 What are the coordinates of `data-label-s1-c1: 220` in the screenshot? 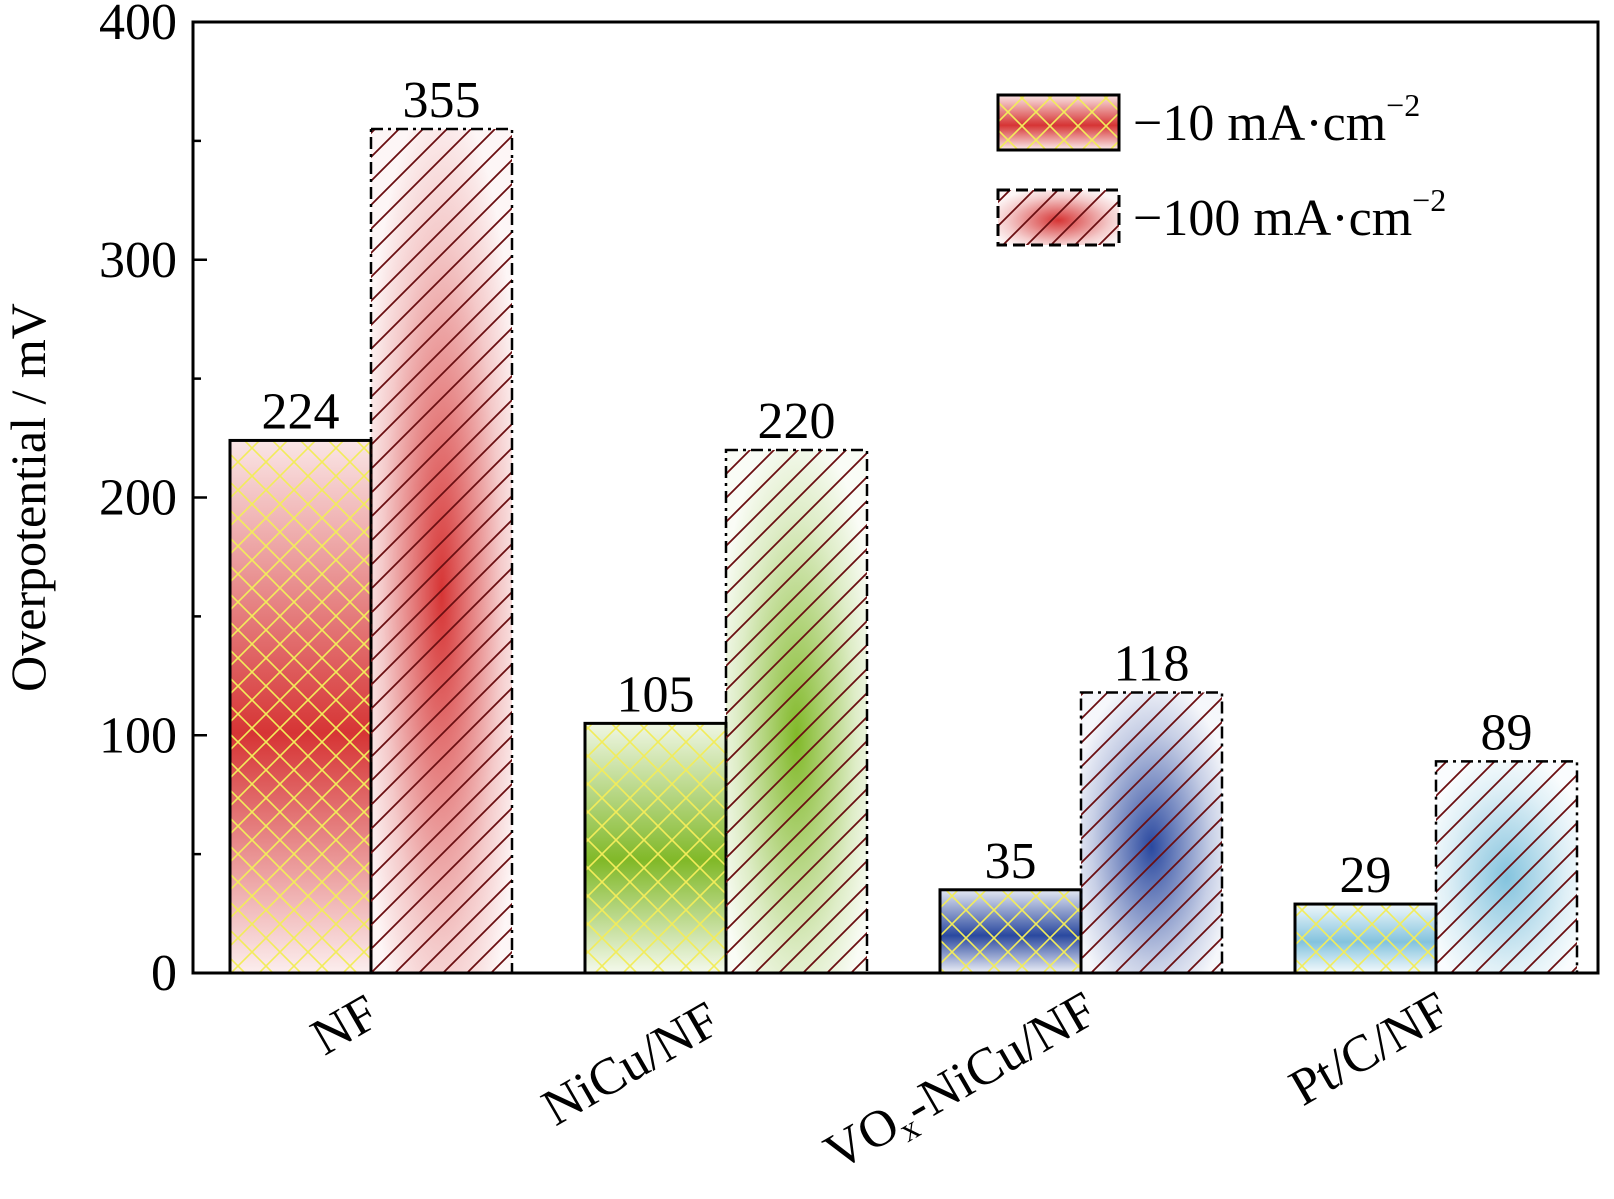 It's located at (797, 421).